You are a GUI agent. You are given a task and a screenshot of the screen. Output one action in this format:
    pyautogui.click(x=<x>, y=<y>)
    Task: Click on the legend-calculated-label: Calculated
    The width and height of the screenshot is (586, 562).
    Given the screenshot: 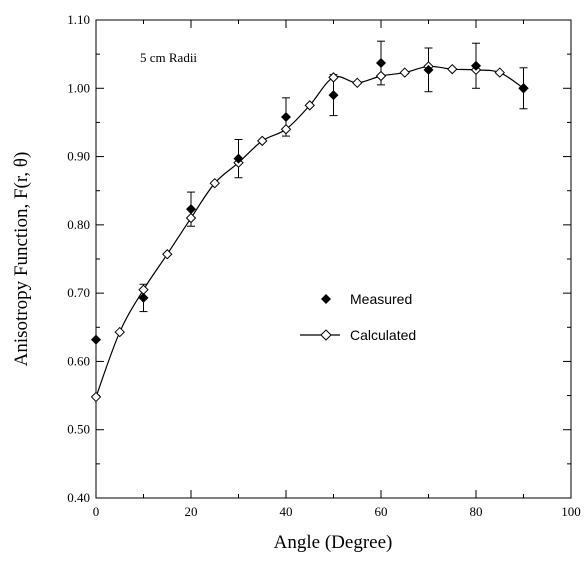 What is the action you would take?
    pyautogui.click(x=383, y=335)
    